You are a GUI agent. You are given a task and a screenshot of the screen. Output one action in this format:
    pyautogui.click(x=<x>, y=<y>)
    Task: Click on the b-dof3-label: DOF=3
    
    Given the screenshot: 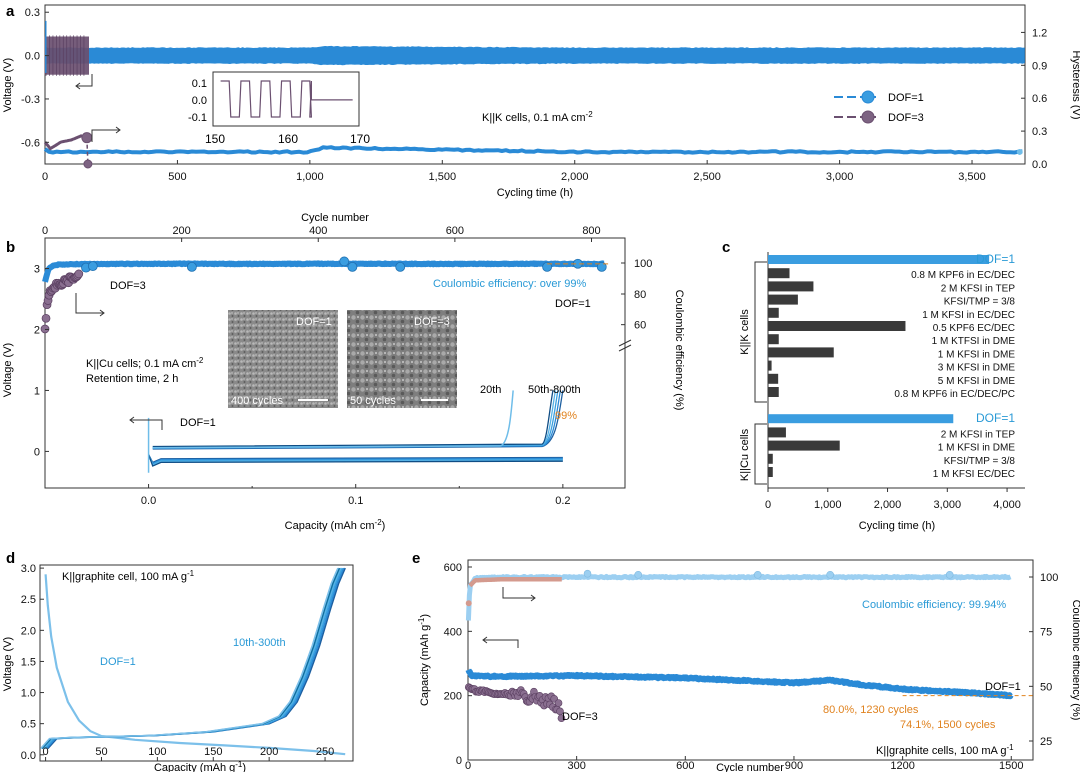 What is the action you would take?
    pyautogui.click(x=128, y=286)
    